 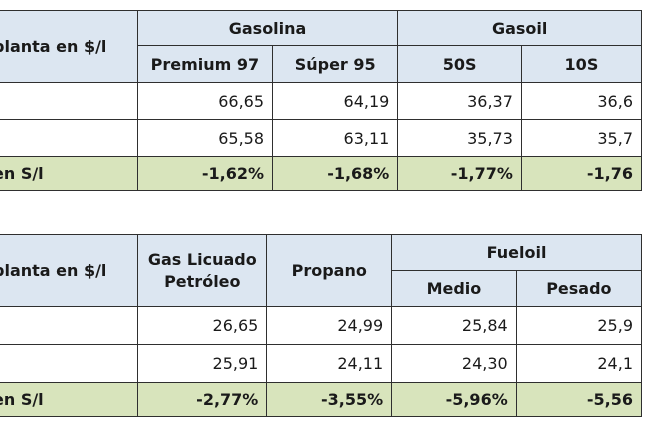 What do you see at coordinates (519, 28) in the screenshot?
I see `group-header-gasoil: Gasoil` at bounding box center [519, 28].